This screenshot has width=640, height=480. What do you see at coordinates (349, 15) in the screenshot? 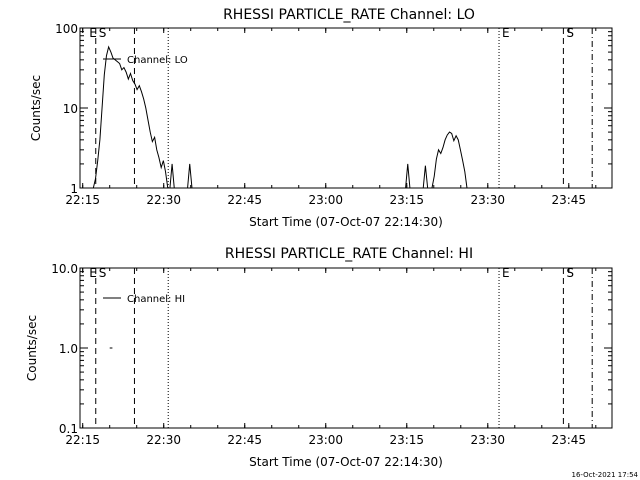
I see `chart-title: RHESSI PARTICLE_RATE Channel: LO` at bounding box center [349, 15].